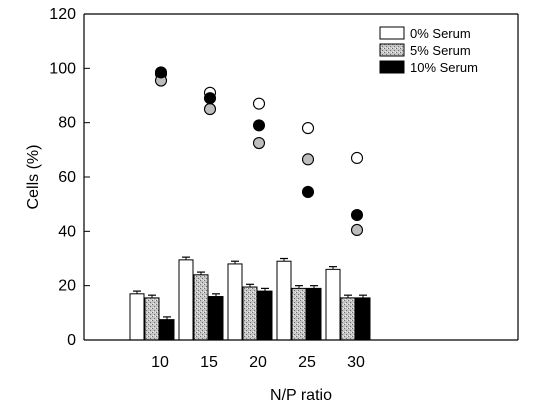 This screenshot has width=550, height=419. Describe the element at coordinates (356, 362) in the screenshot. I see `x-tick-label: 30` at that location.